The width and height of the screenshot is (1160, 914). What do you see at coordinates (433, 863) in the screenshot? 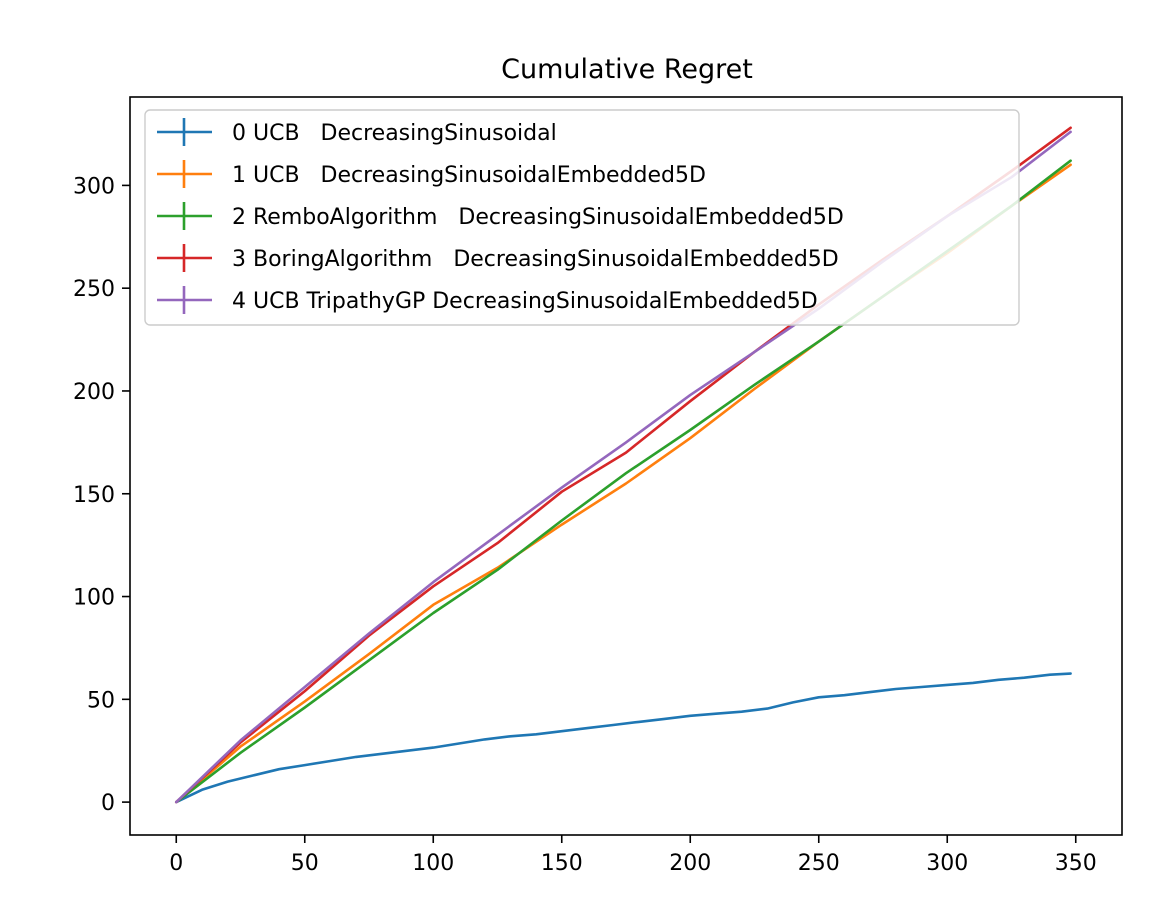
I see `x-tick-label-2: 100` at bounding box center [433, 863].